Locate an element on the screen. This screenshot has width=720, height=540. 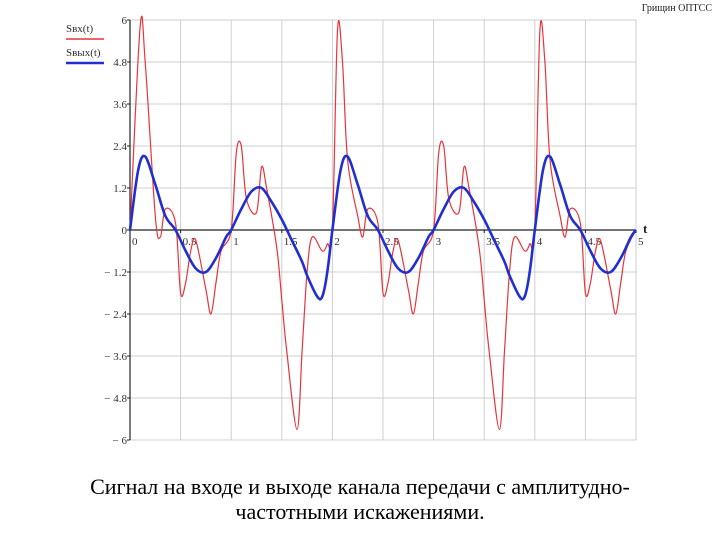
y-tick-label: 3.6 is located at coordinates (120, 105).